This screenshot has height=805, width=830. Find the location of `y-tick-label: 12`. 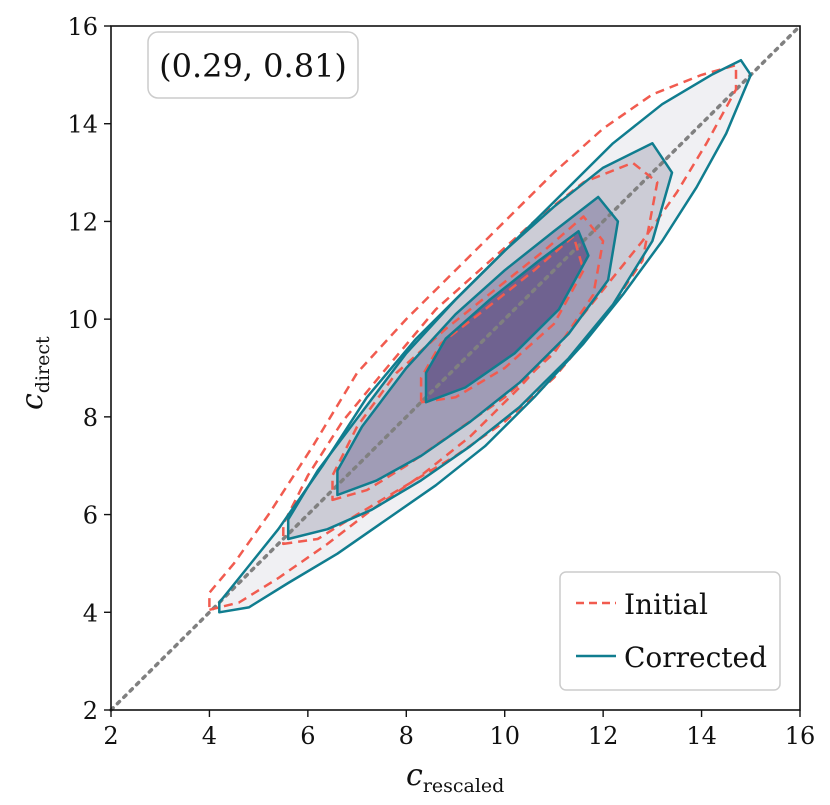

y-tick-label: 12 is located at coordinates (82, 222).